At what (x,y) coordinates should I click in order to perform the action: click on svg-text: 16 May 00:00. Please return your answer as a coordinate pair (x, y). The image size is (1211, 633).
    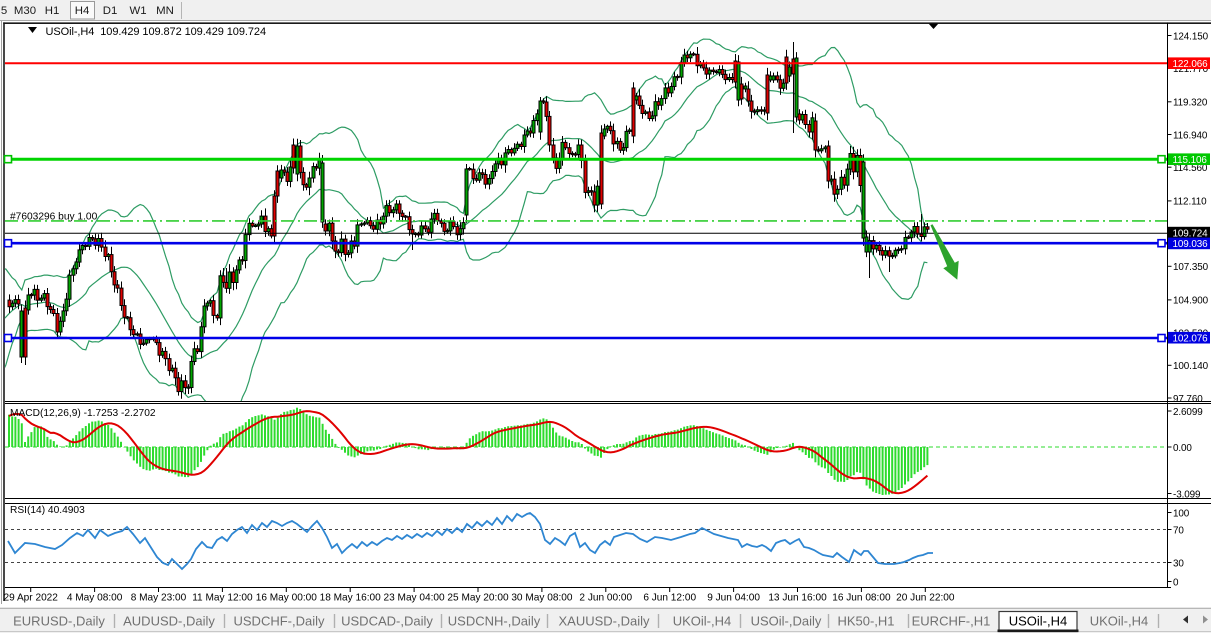
    Looking at the image, I should click on (287, 598).